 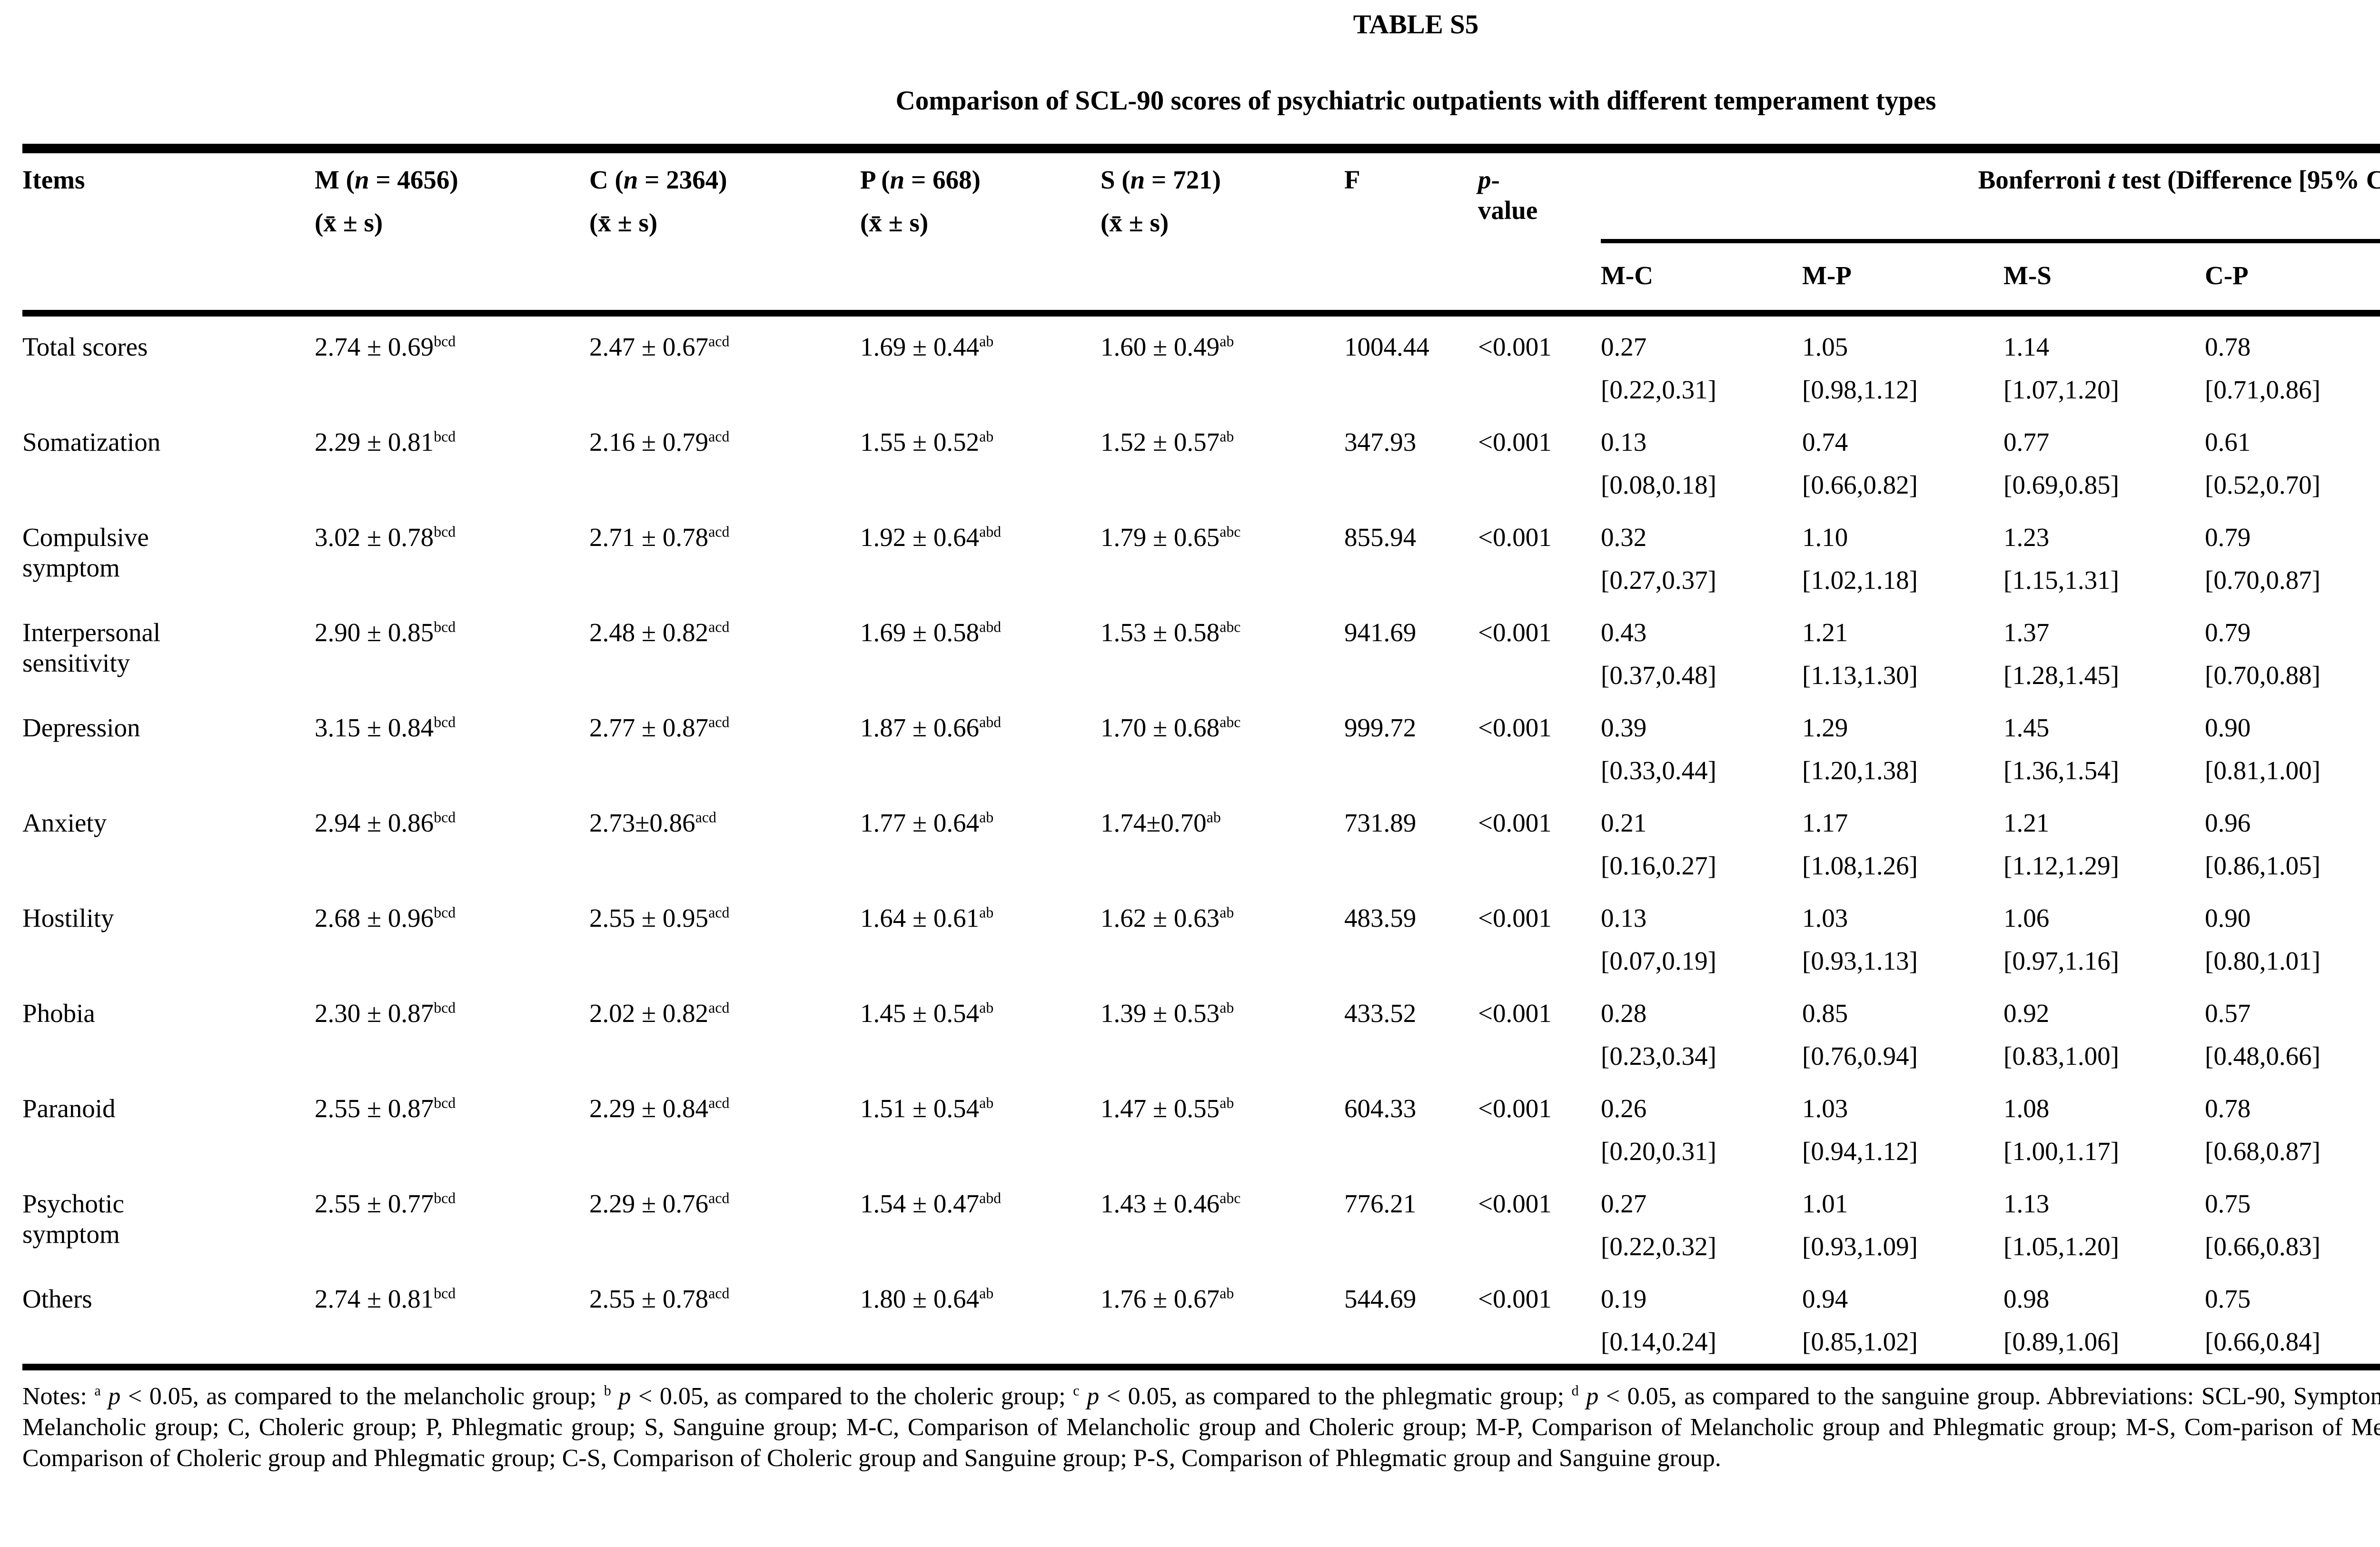 What do you see at coordinates (724, 459) in the screenshot?
I see `cell-c: 2.16 ± 0.79acd` at bounding box center [724, 459].